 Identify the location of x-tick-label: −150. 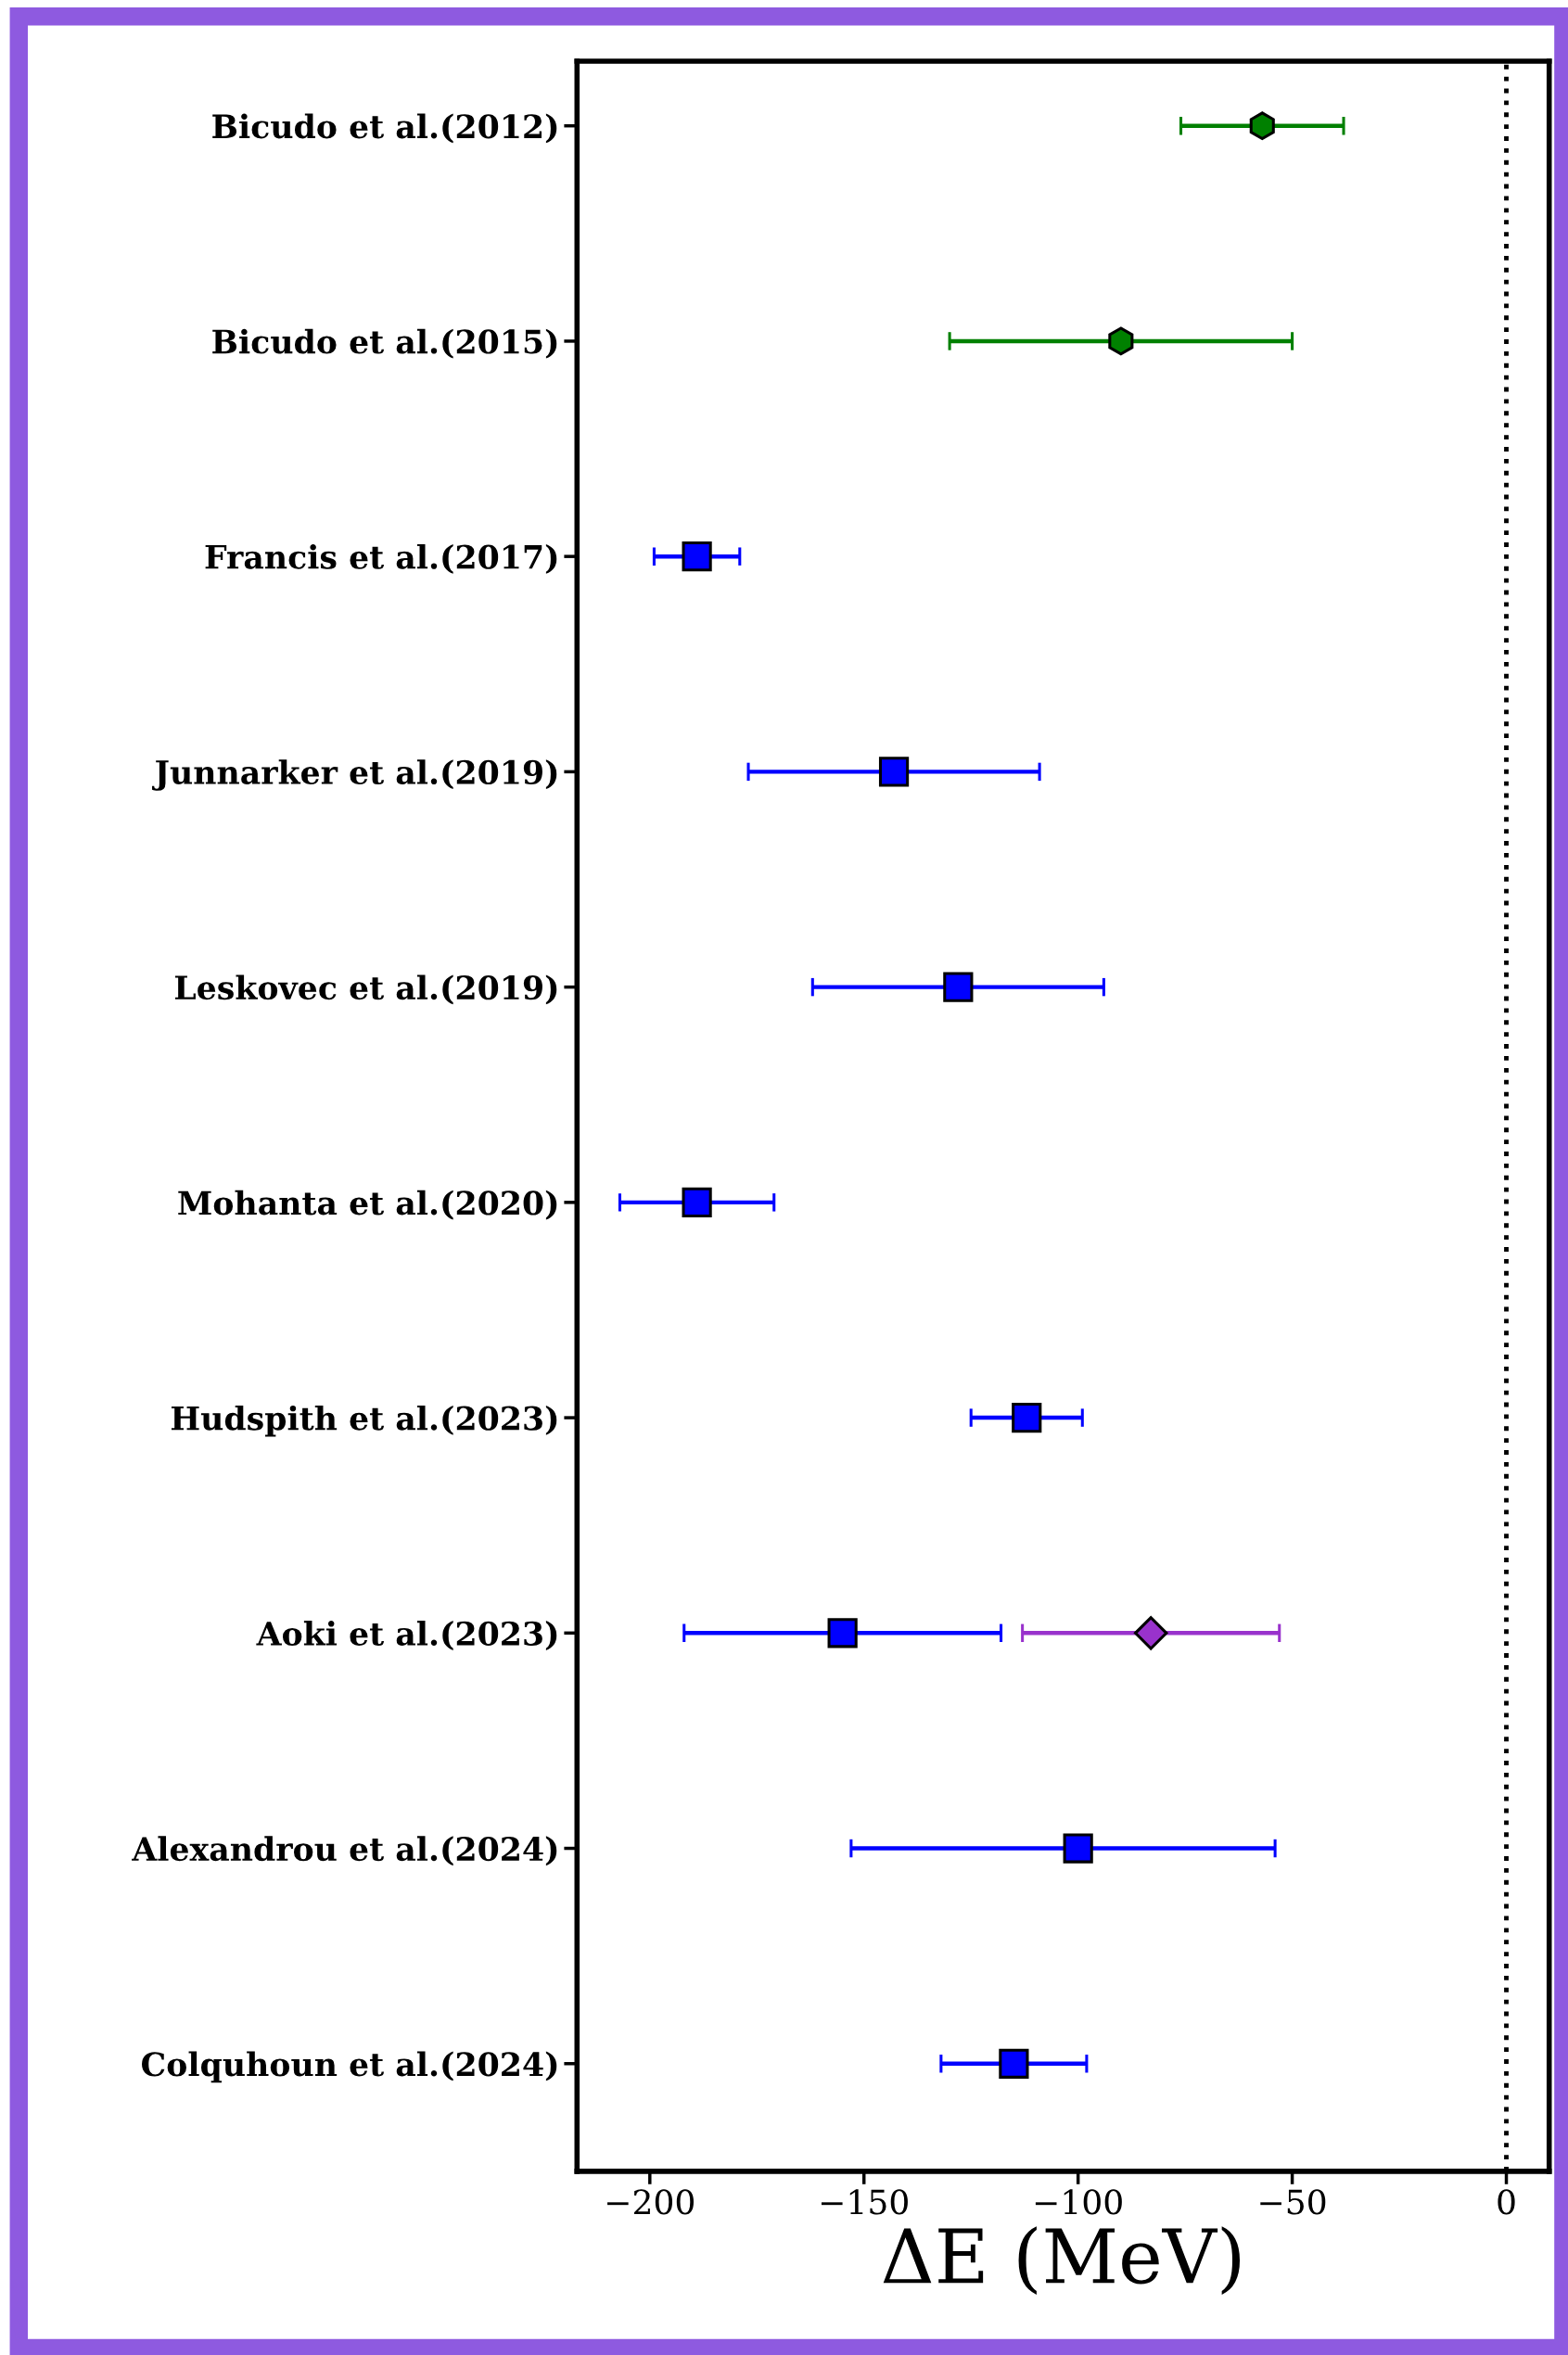
(864, 2202).